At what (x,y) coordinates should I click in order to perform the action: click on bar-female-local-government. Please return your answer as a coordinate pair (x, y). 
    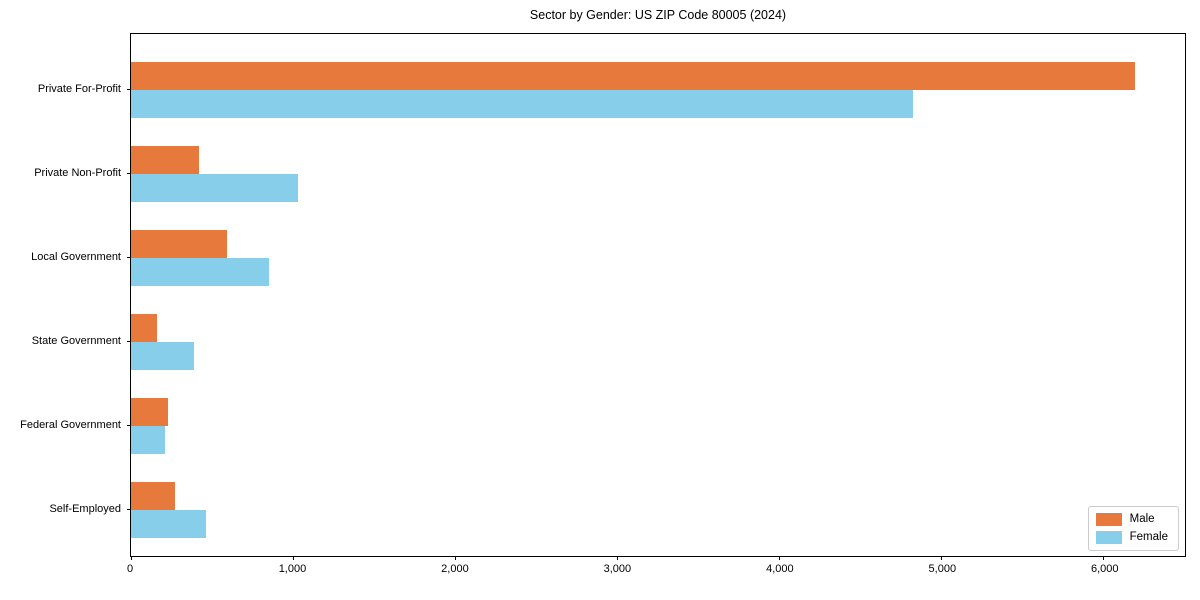
    Looking at the image, I should click on (200, 272).